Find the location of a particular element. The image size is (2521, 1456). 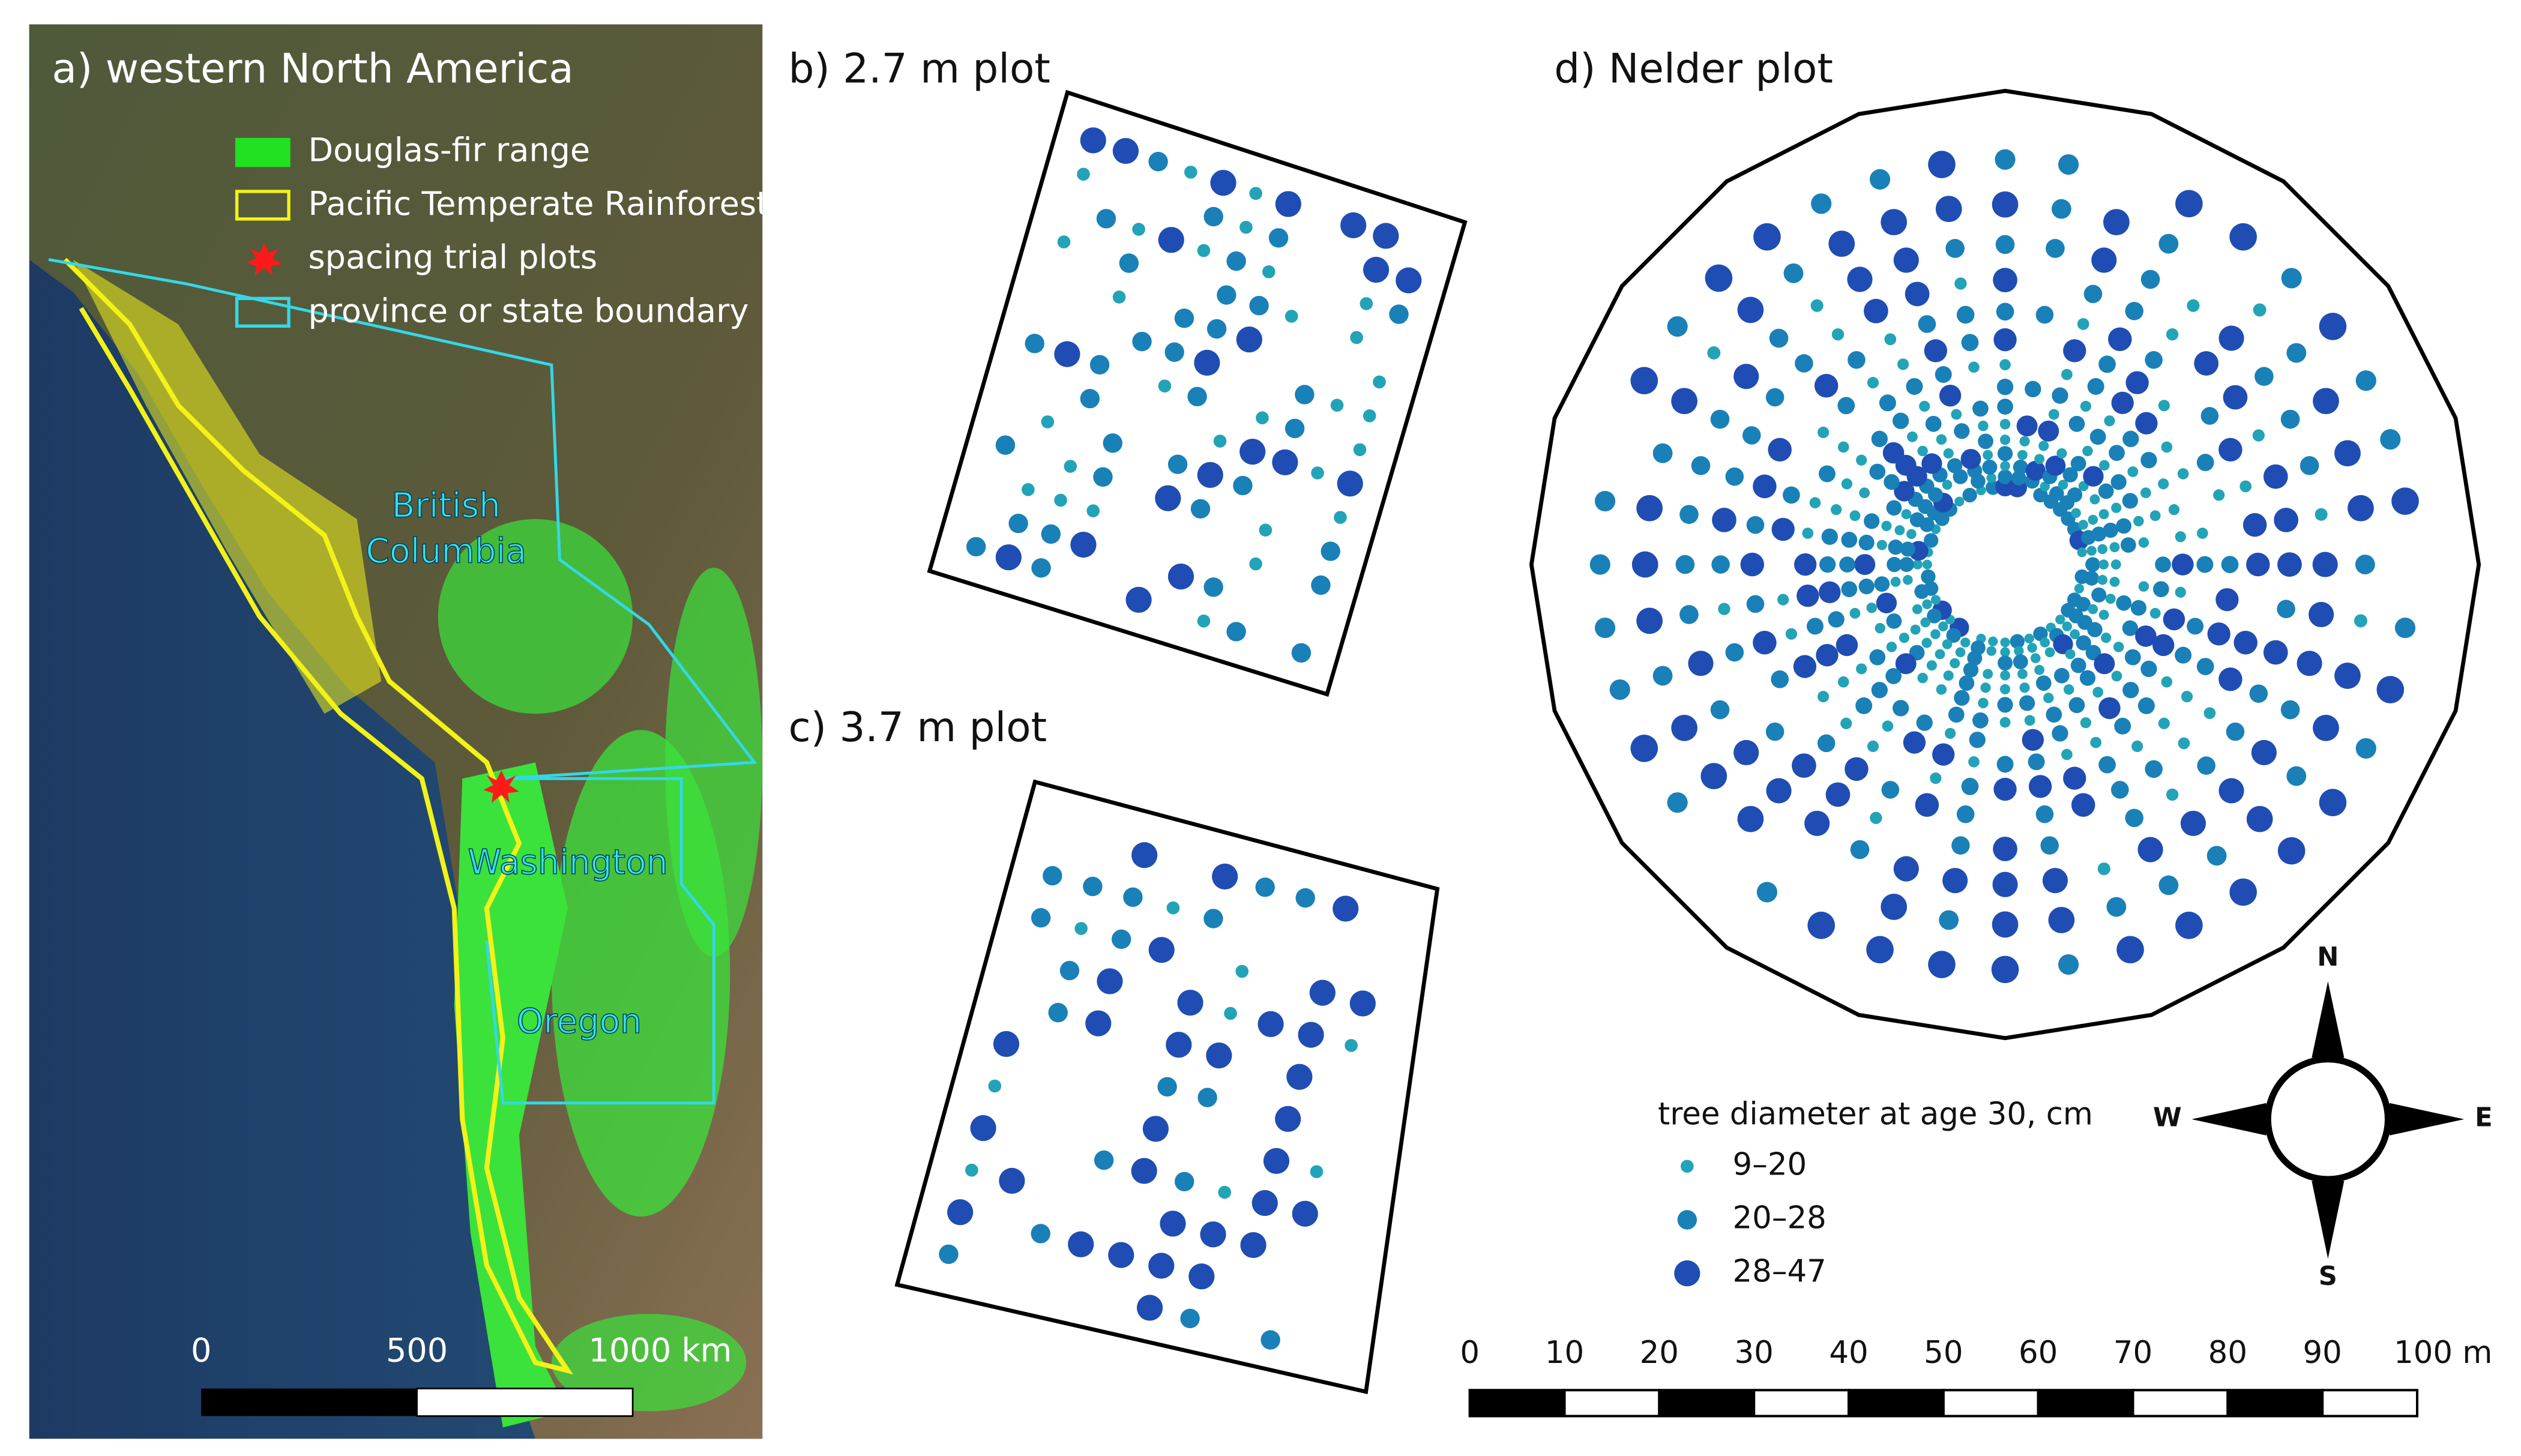

place-label: Columbia is located at coordinates (446, 551).